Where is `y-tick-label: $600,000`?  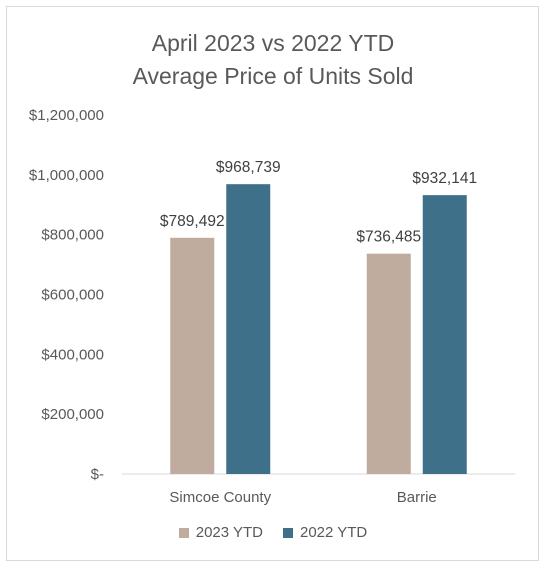 y-tick-label: $600,000 is located at coordinates (72, 295).